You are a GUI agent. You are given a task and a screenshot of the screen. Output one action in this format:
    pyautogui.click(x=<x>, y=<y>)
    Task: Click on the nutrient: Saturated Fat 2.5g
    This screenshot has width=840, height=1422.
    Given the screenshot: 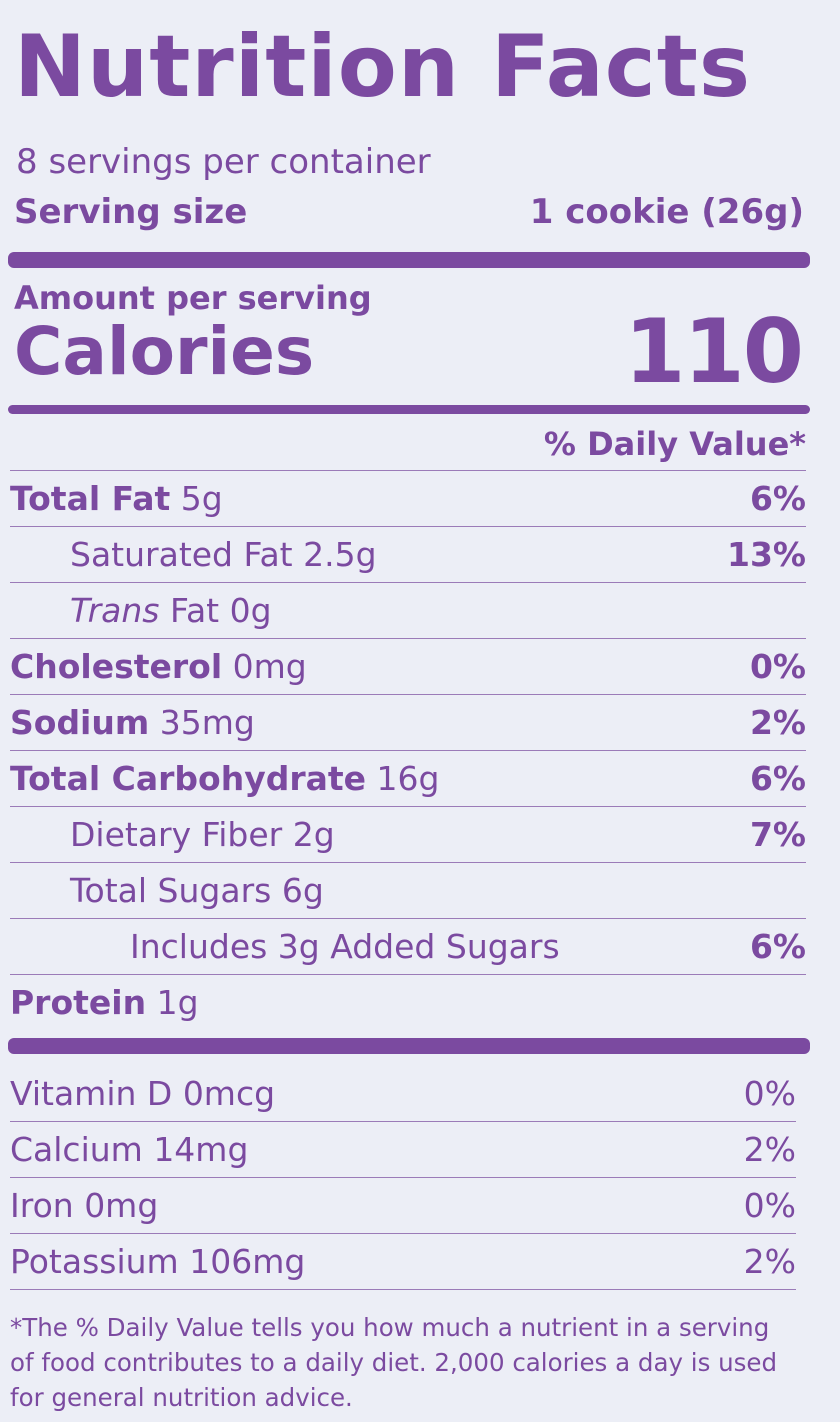 What is the action you would take?
    pyautogui.click(x=223, y=554)
    